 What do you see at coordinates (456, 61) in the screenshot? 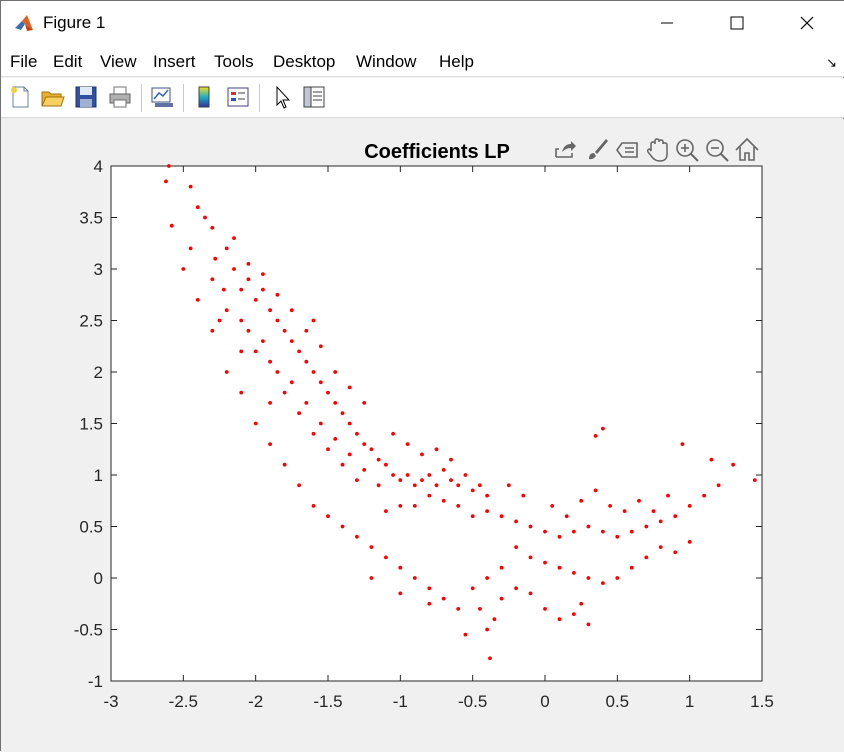
I see `menu-help: Help` at bounding box center [456, 61].